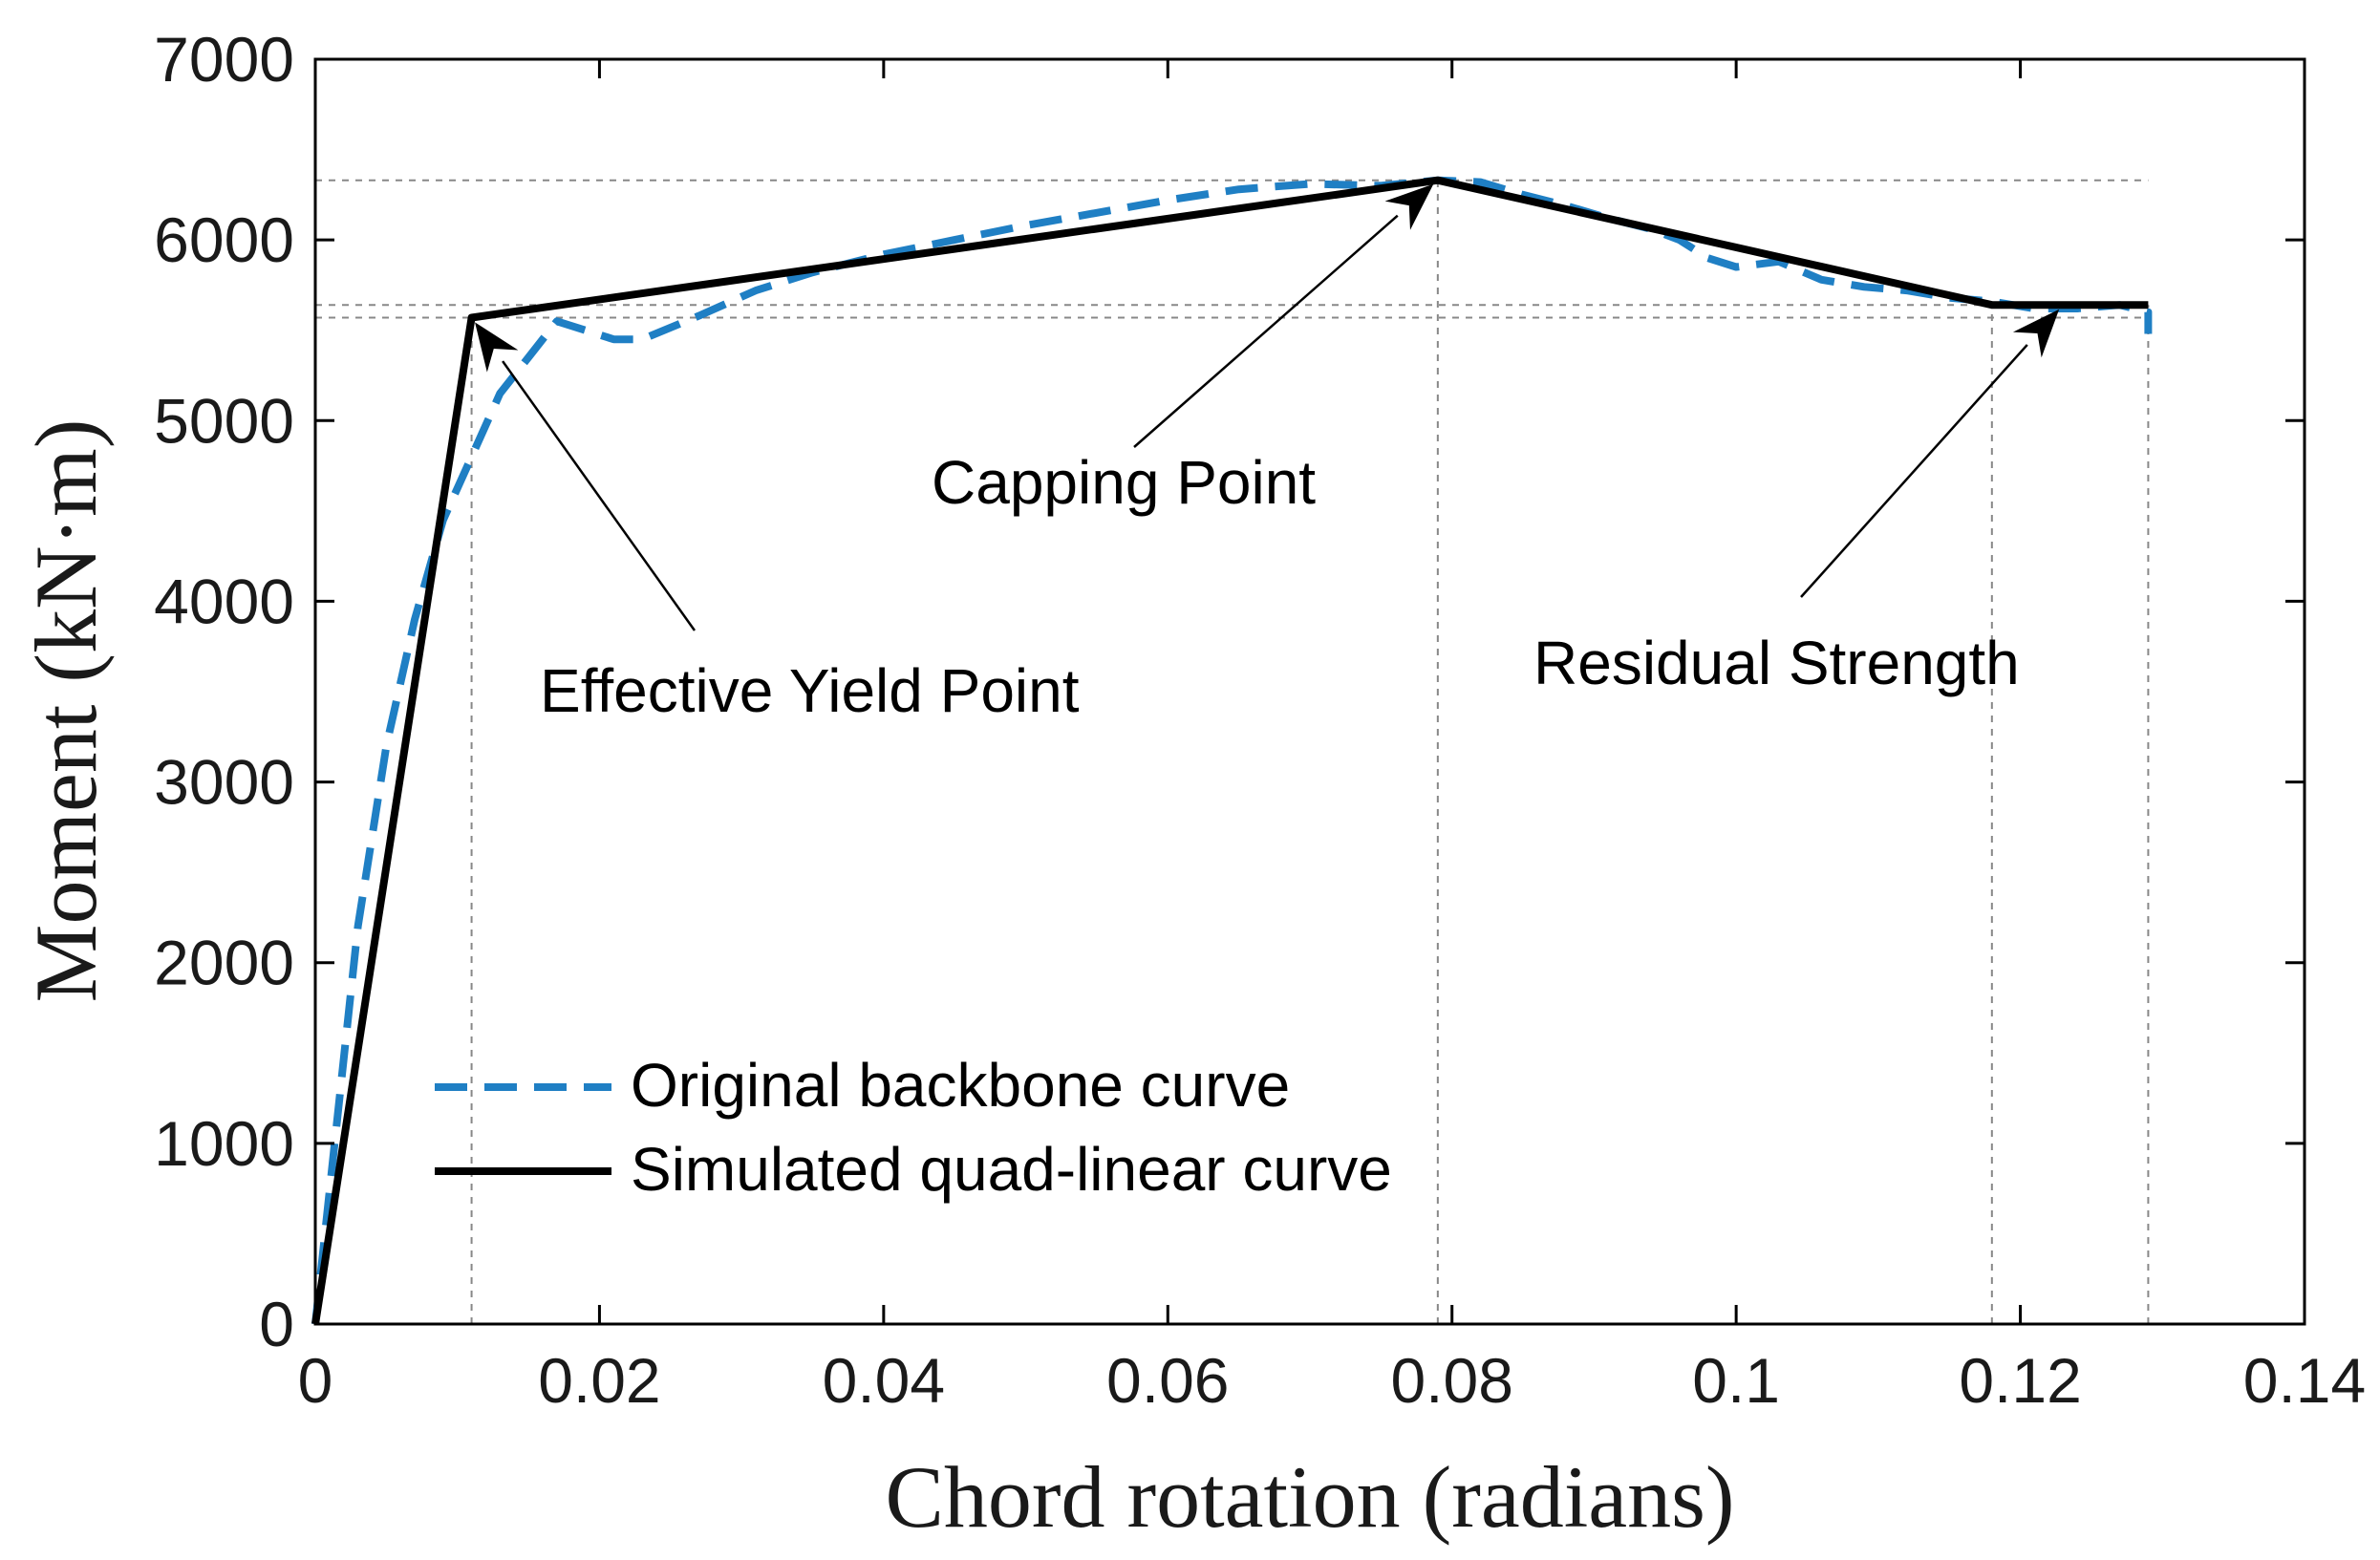 The image size is (2380, 1560). Describe the element at coordinates (960, 1085) in the screenshot. I see `legend-label: Original backbone curve` at that location.